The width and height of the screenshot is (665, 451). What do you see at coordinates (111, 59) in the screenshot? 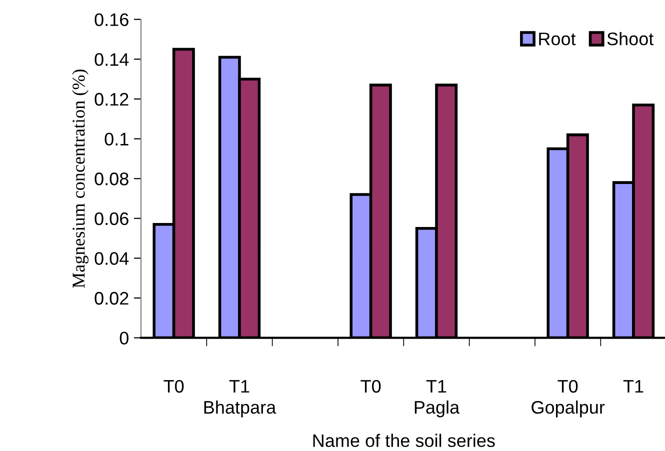
I see `y-tick-label: 0.14` at bounding box center [111, 59].